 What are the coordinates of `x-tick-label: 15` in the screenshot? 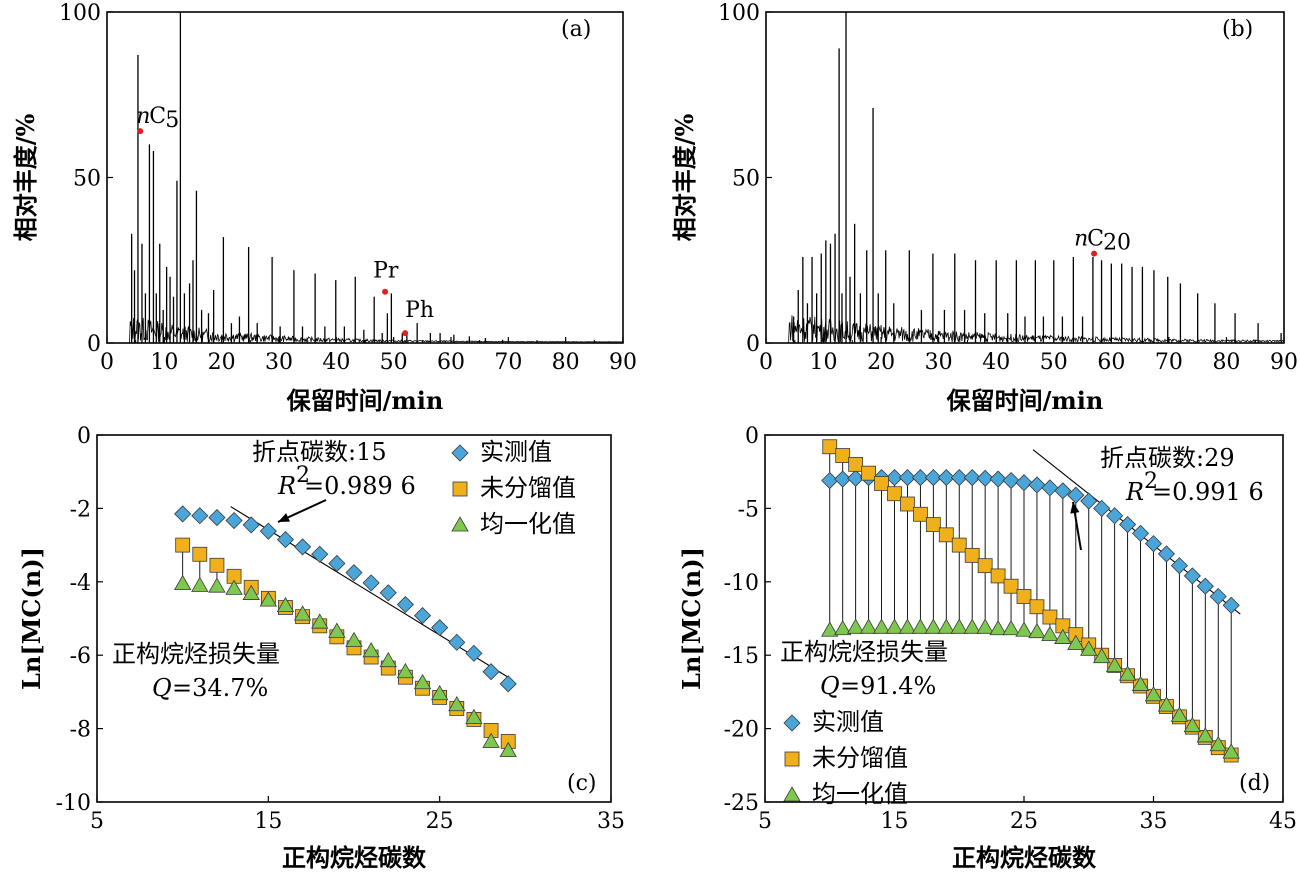 It's located at (895, 821).